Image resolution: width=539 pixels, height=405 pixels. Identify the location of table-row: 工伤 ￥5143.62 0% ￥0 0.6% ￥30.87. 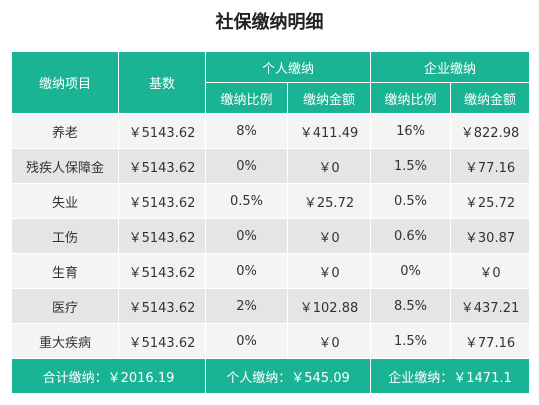
(271, 236).